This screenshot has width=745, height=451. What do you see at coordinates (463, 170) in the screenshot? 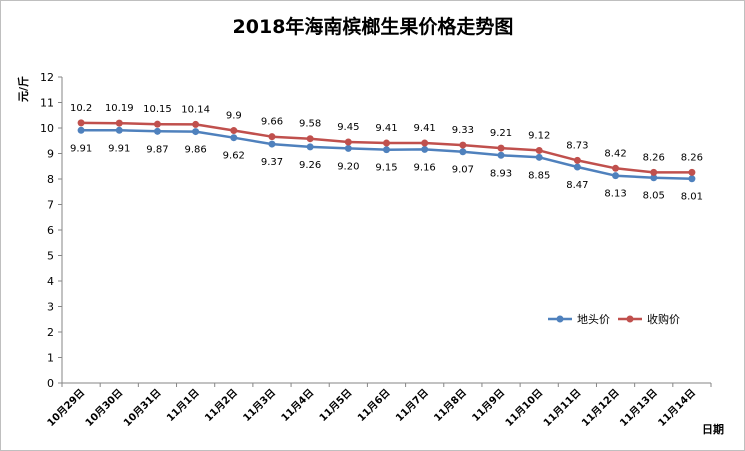
I see `data-label: 9.07` at bounding box center [463, 170].